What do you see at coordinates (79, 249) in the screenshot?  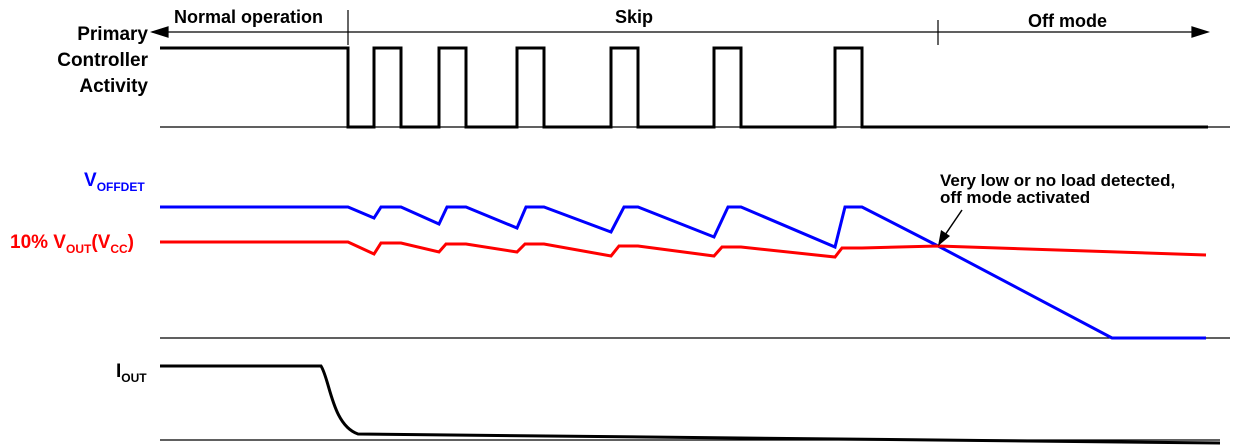 I see `vout-sub: OUT` at bounding box center [79, 249].